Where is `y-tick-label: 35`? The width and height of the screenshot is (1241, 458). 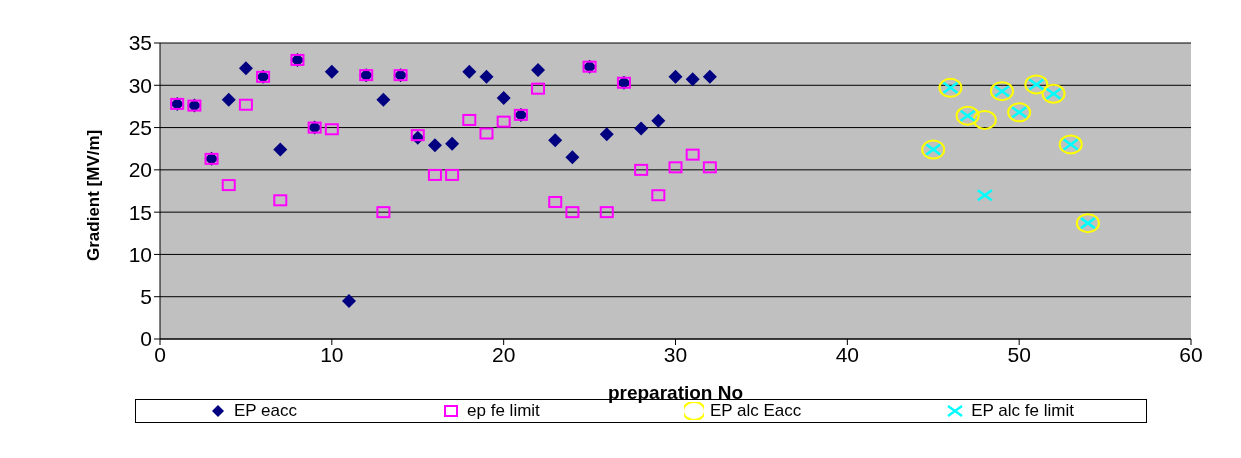
y-tick-label: 35 is located at coordinates (140, 43).